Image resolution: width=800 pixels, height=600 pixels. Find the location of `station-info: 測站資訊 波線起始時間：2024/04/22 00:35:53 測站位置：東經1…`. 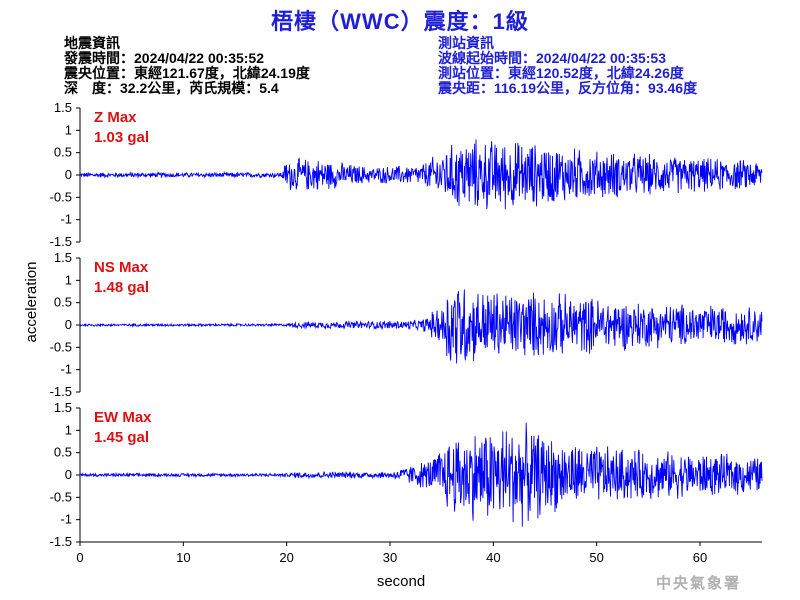

station-info: 測站資訊 波線起始時間：2024/04/22 00:35:53 測站位置：東經1… is located at coordinates (567, 66).